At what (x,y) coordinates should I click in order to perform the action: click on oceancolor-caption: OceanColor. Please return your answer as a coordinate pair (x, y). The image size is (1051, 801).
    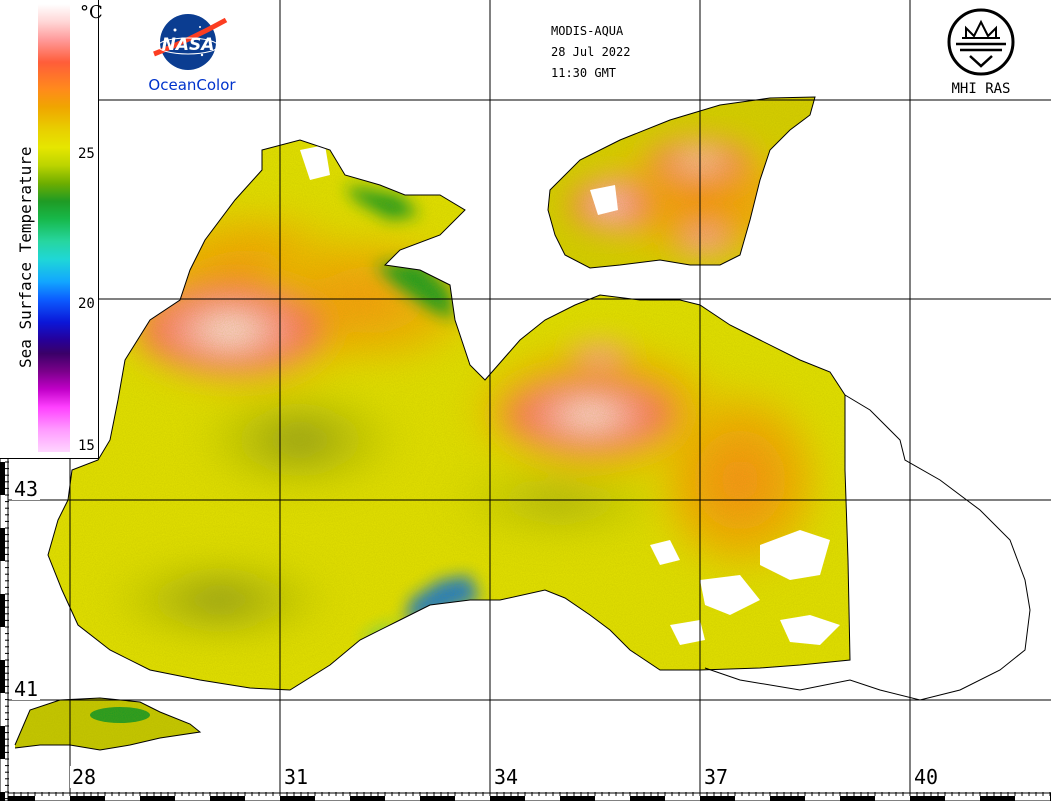
    Looking at the image, I should click on (192, 85).